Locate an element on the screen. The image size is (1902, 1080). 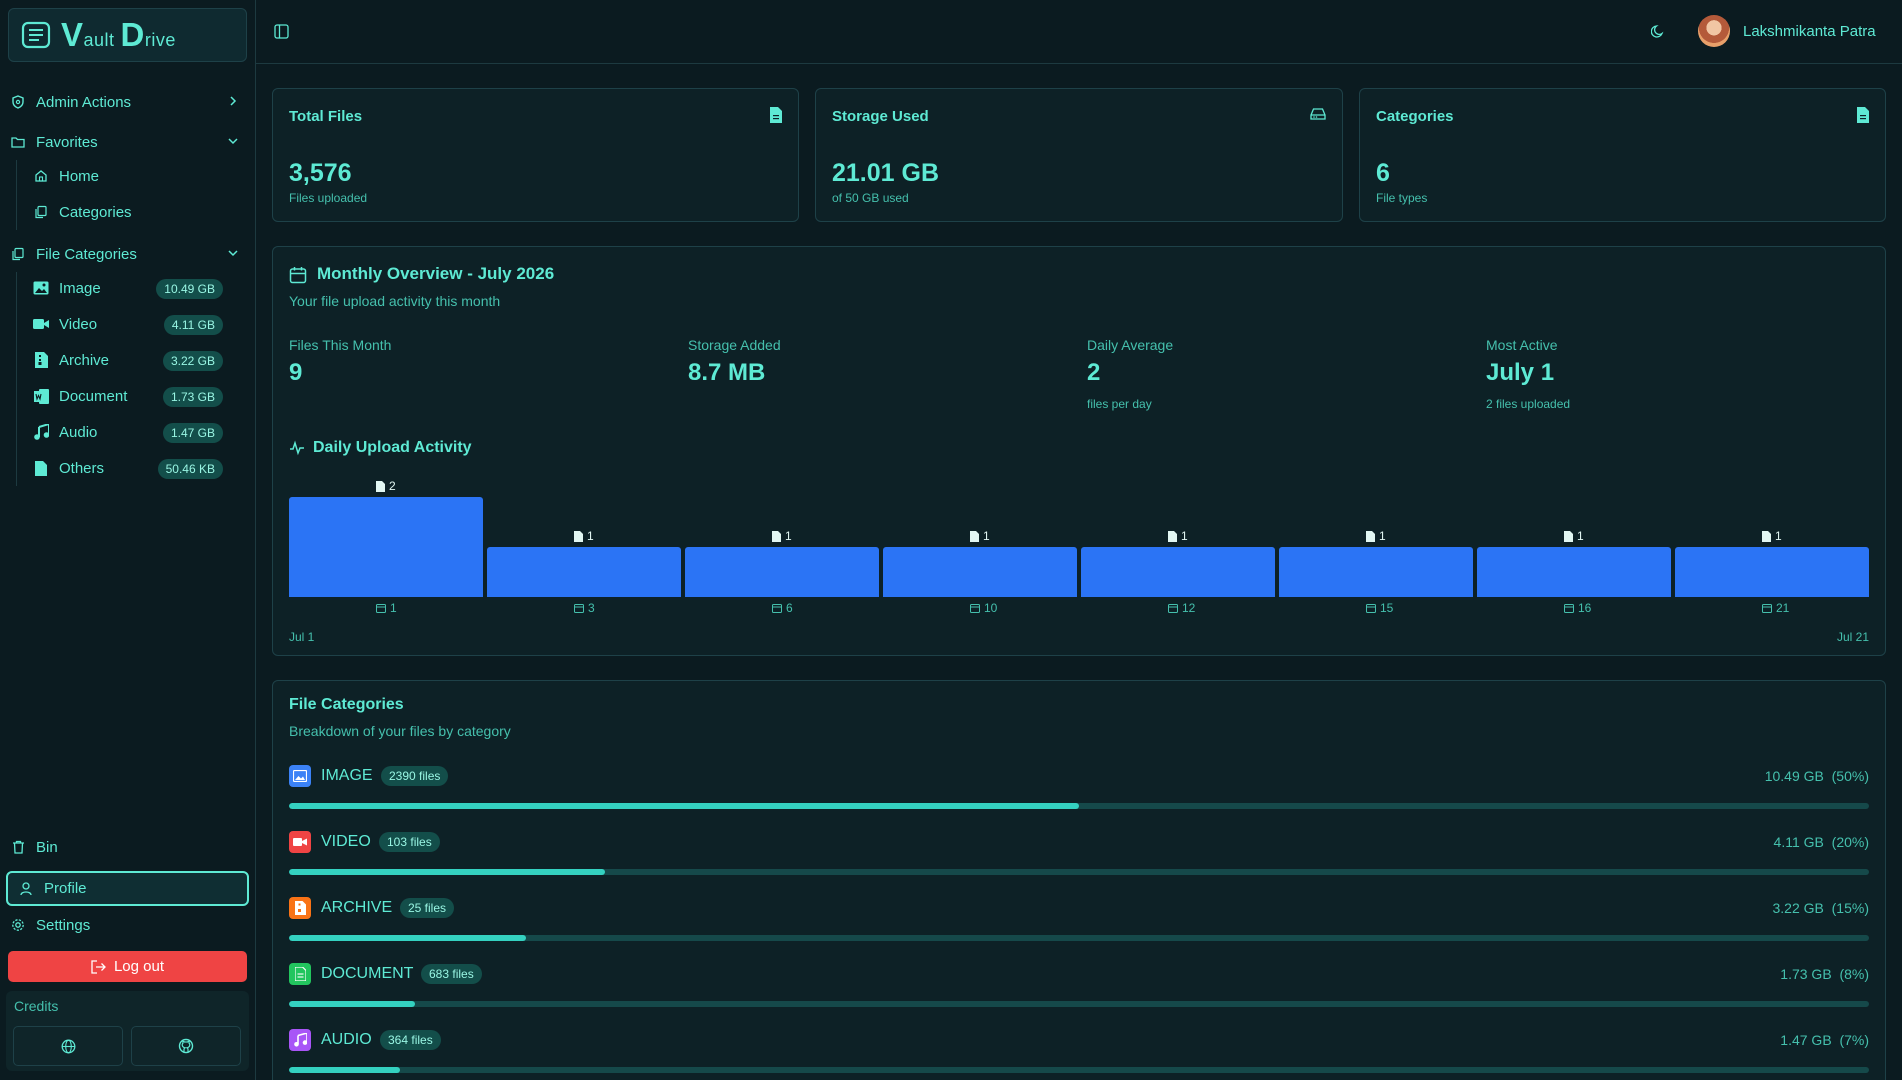
category-row-audio: AUDIO 364 files 1.47 GB (7%) is located at coordinates (1079, 1052).